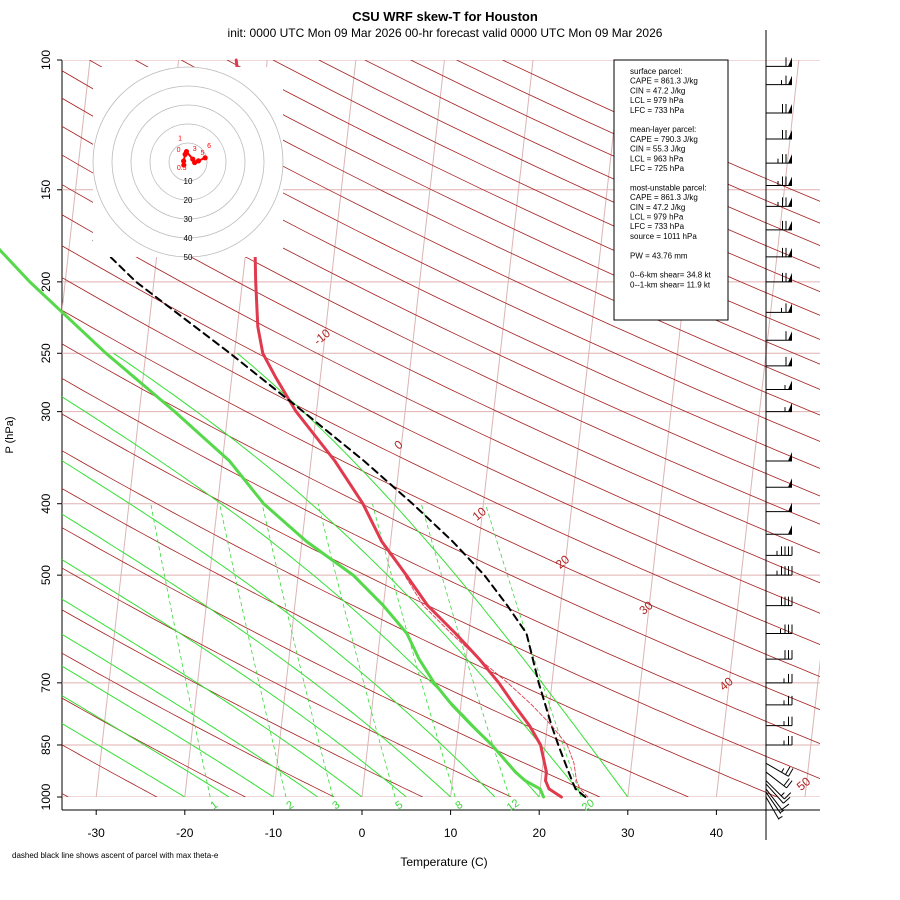 The width and height of the screenshot is (900, 900). Describe the element at coordinates (496, 686) in the screenshot. I see `virtual-temperature-profile` at that location.